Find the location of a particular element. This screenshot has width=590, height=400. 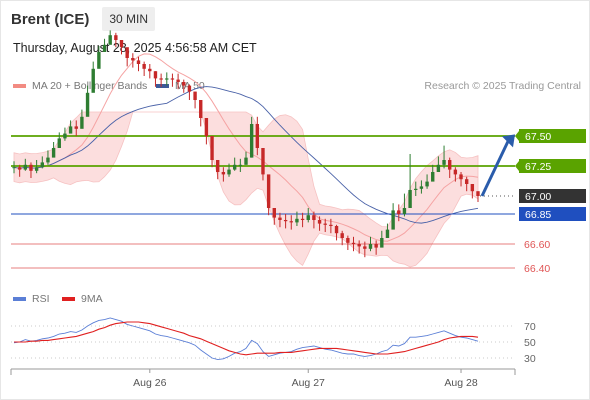

level-label-67.50: 67.50 is located at coordinates (538, 137).